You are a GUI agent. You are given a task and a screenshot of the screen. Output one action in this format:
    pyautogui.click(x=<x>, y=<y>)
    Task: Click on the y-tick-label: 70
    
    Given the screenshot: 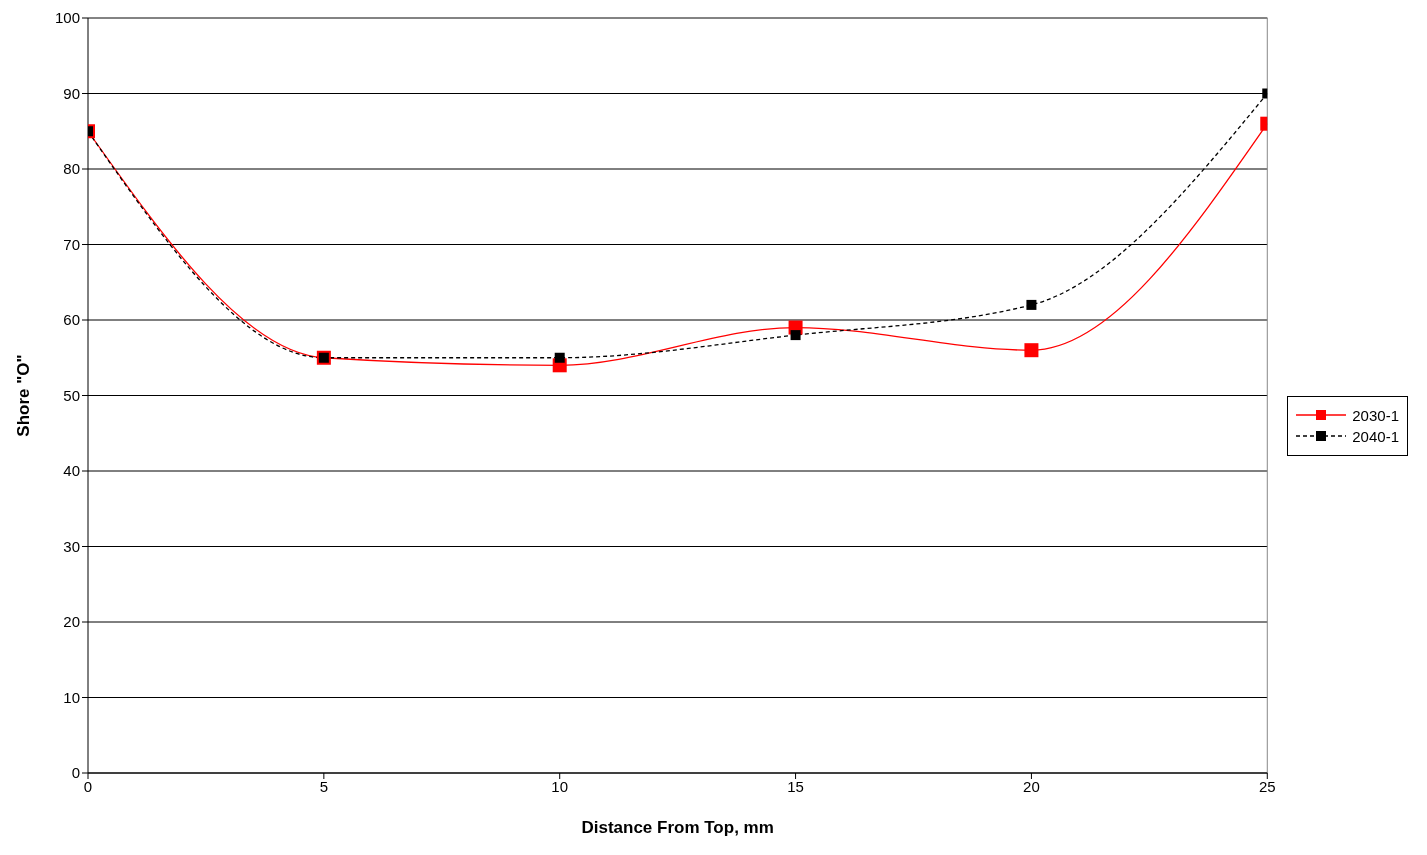 What is the action you would take?
    pyautogui.click(x=71, y=244)
    